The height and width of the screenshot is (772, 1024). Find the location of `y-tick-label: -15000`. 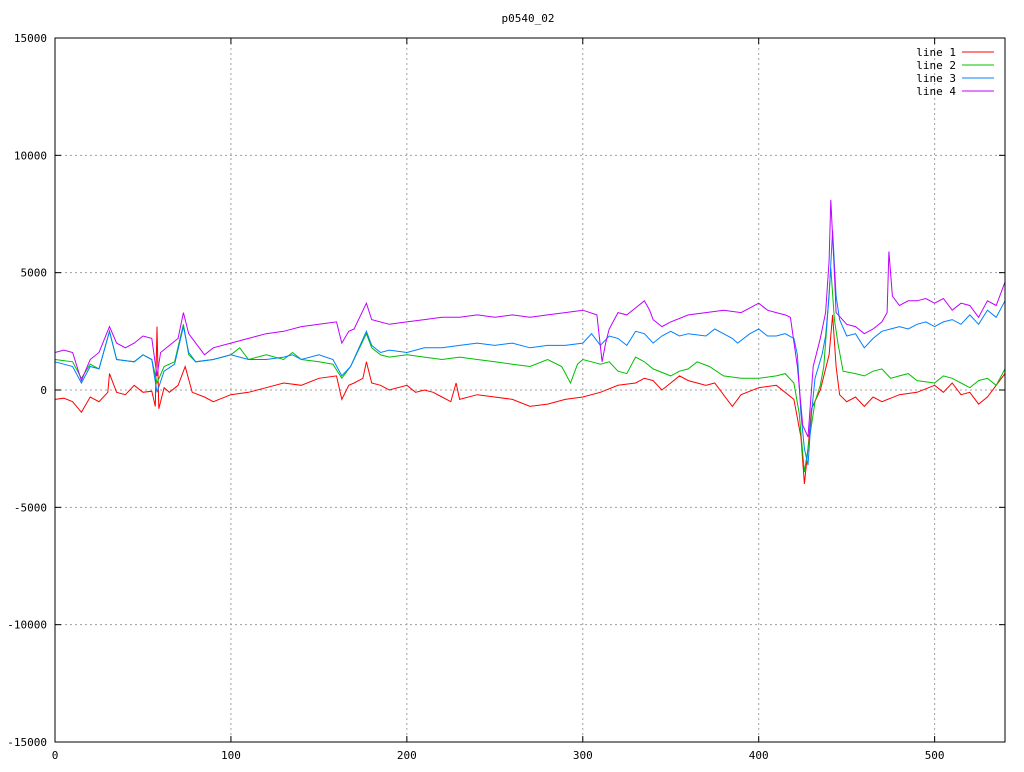

y-tick-label: -15000 is located at coordinates (27, 742).